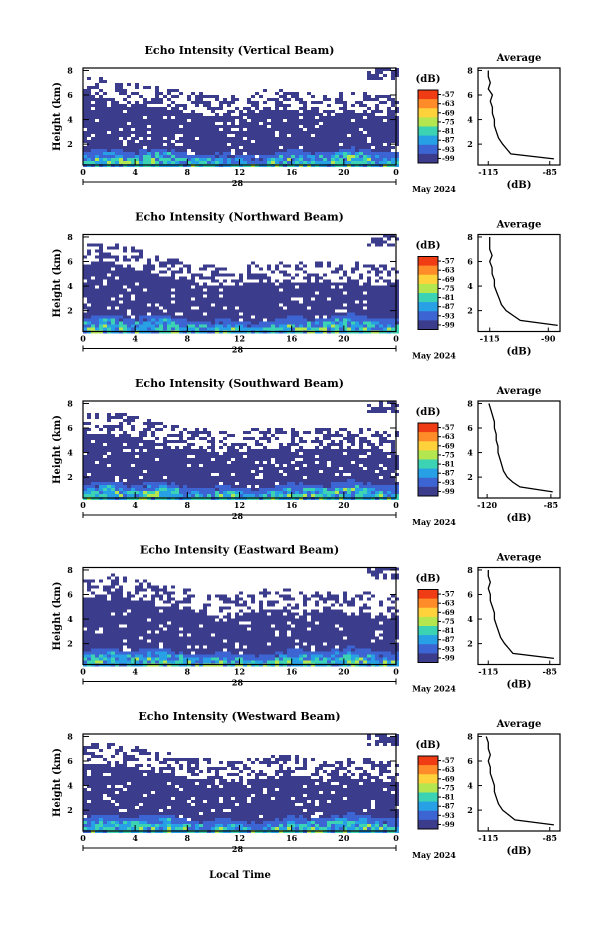  I want to click on colorbar-unit-label: (dB), so click(428, 579).